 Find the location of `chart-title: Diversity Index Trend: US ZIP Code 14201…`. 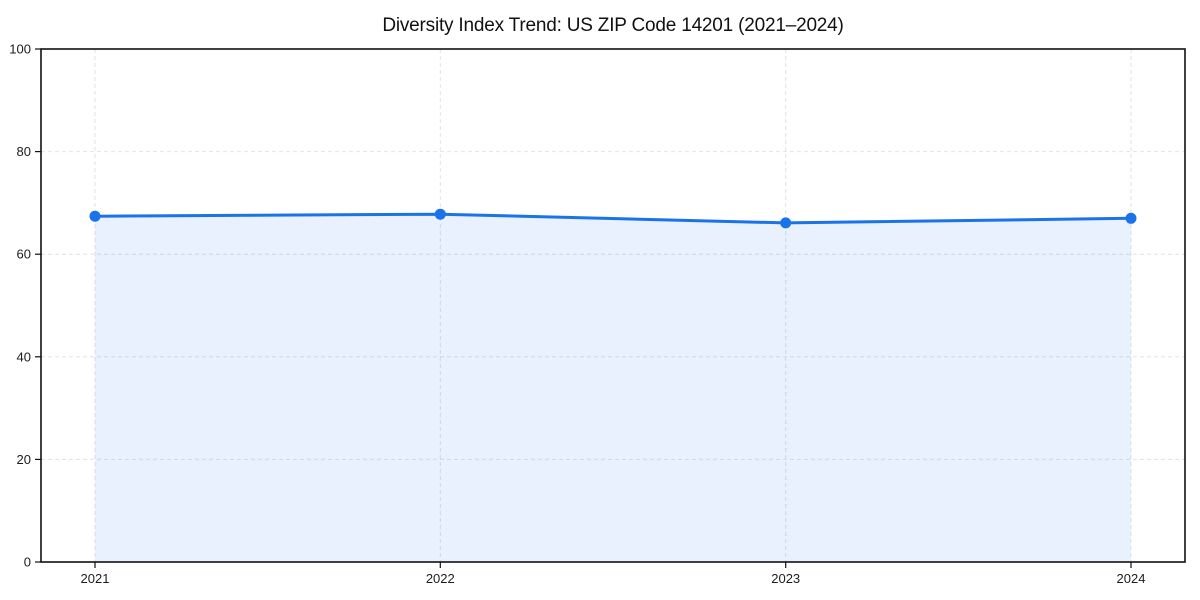

chart-title: Diversity Index Trend: US ZIP Code 14201… is located at coordinates (612, 25).